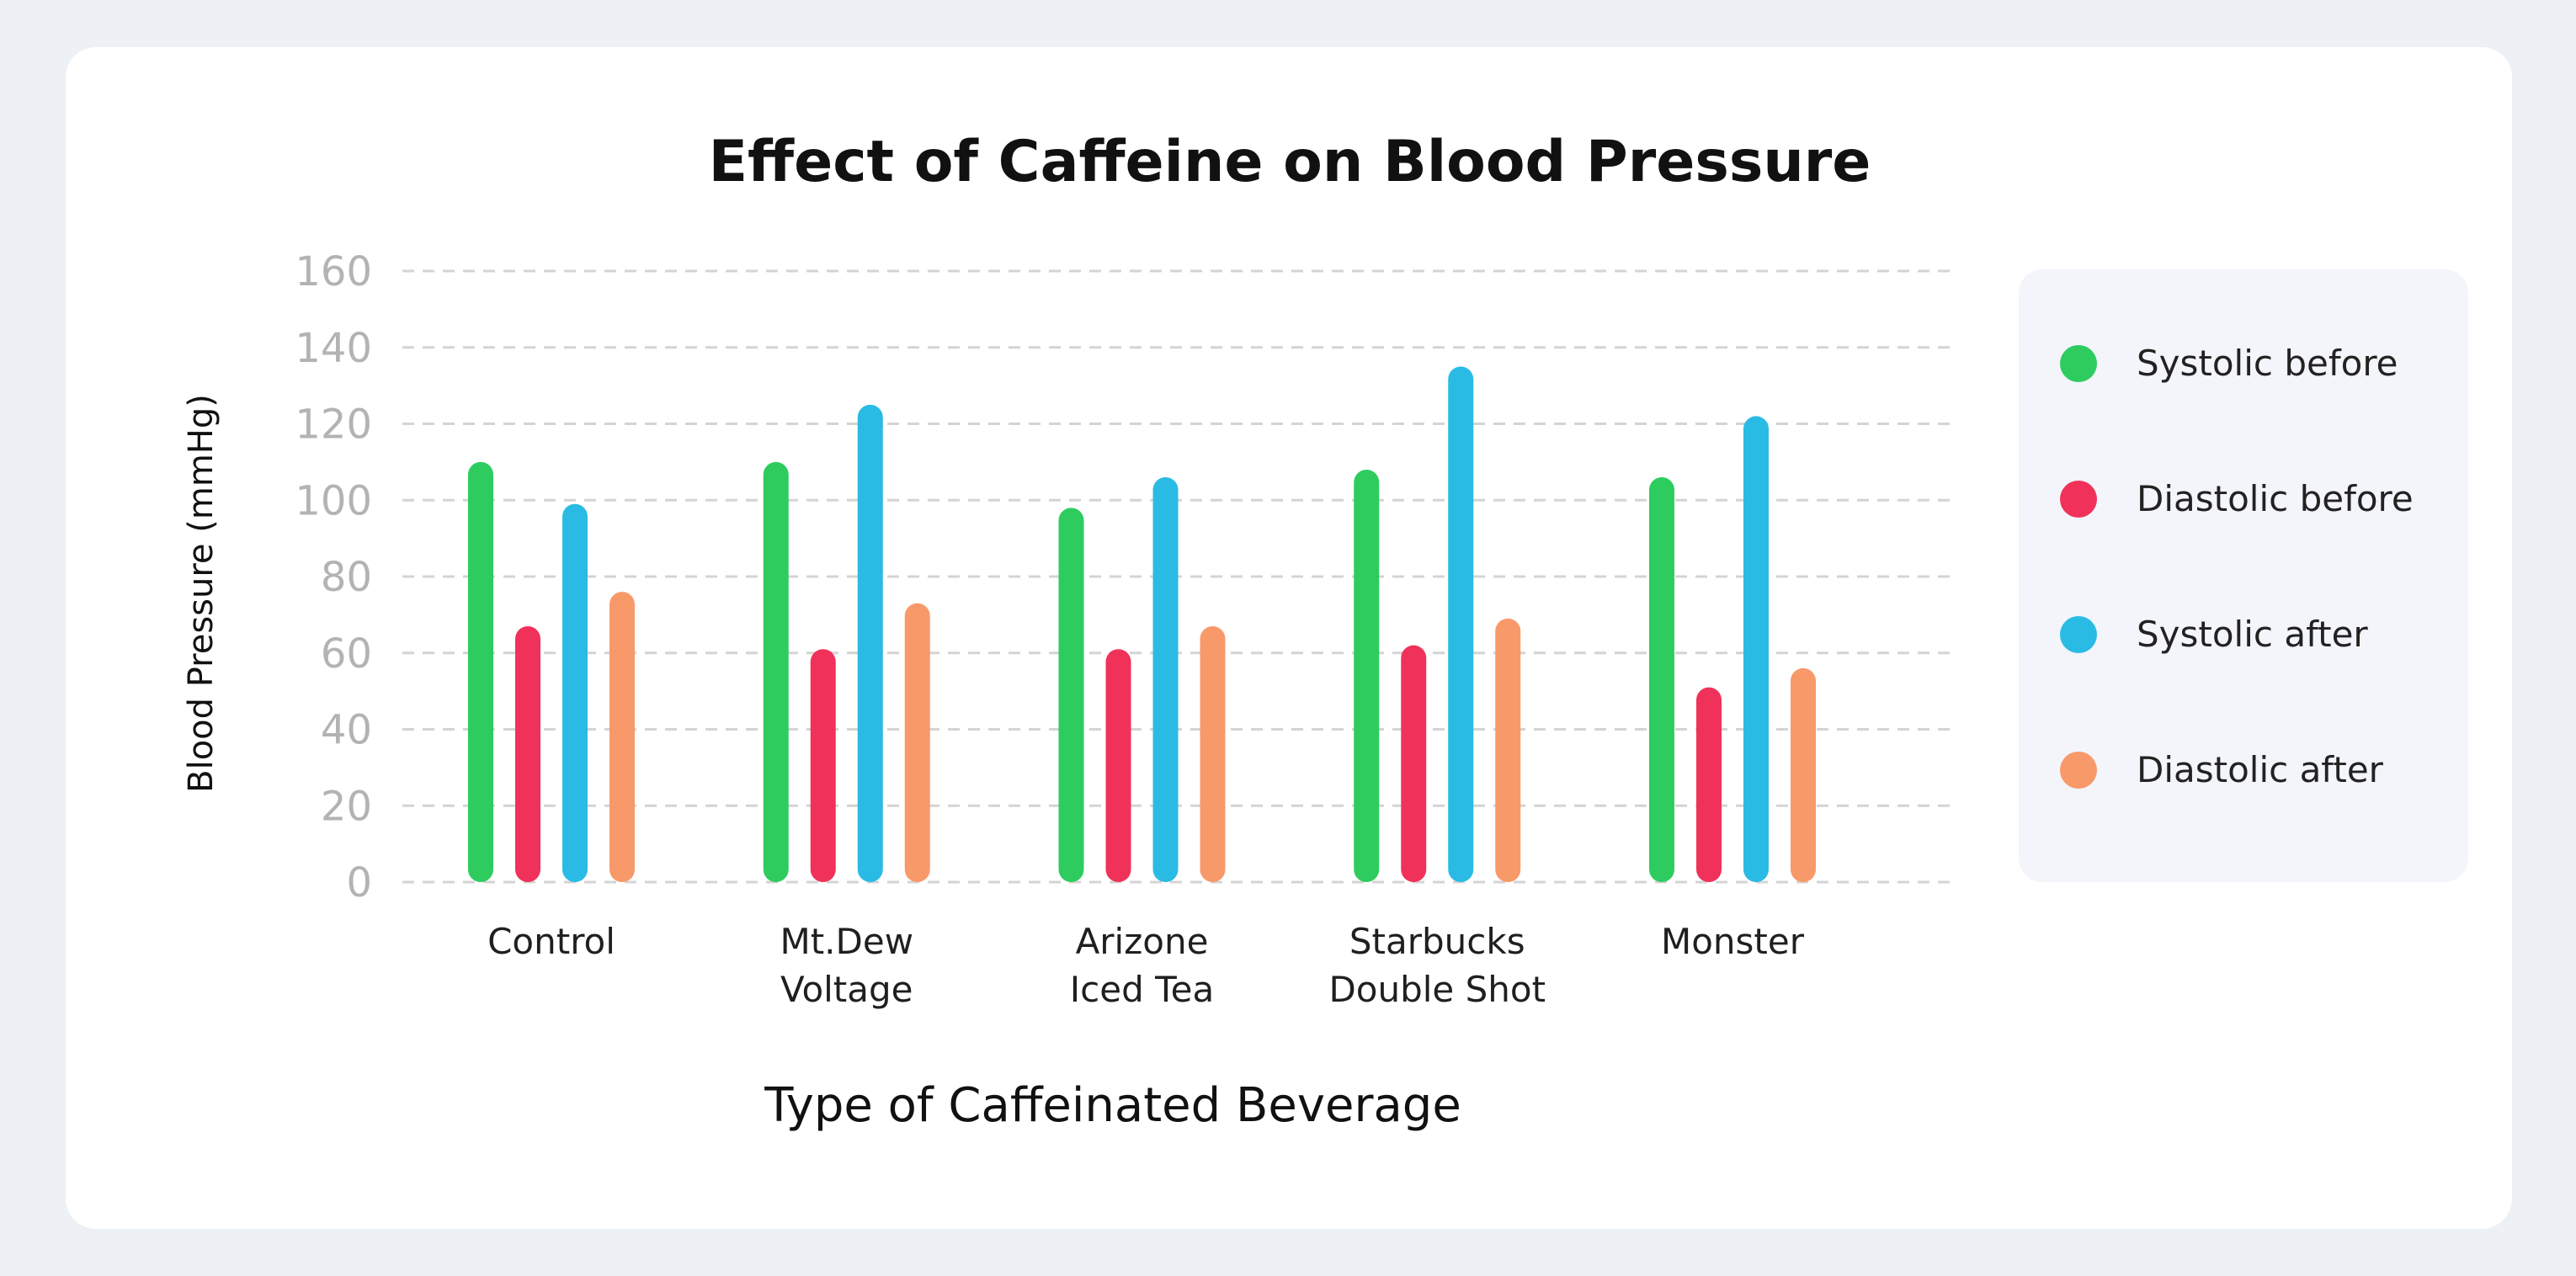 Image resolution: width=2576 pixels, height=1276 pixels. What do you see at coordinates (359, 883) in the screenshot?
I see `y-tick-label: 0` at bounding box center [359, 883].